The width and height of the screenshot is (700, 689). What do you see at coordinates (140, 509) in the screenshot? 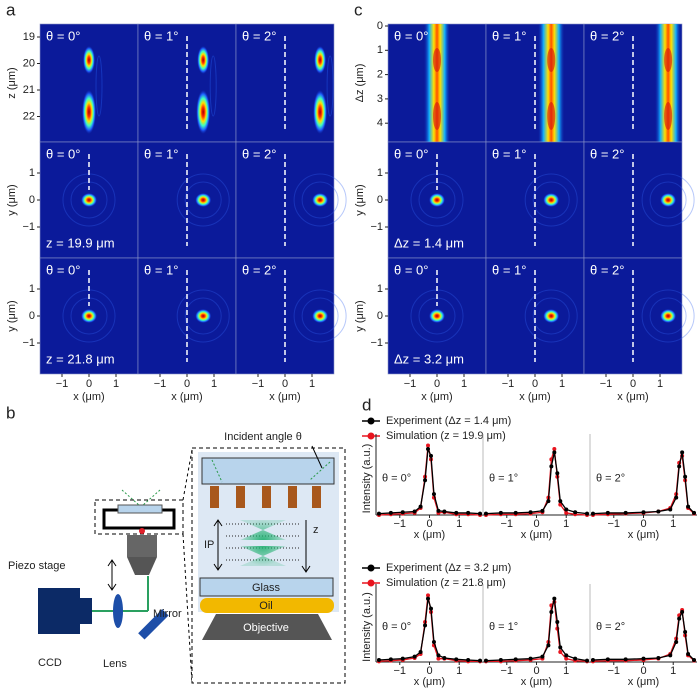
I see `sample` at bounding box center [140, 509].